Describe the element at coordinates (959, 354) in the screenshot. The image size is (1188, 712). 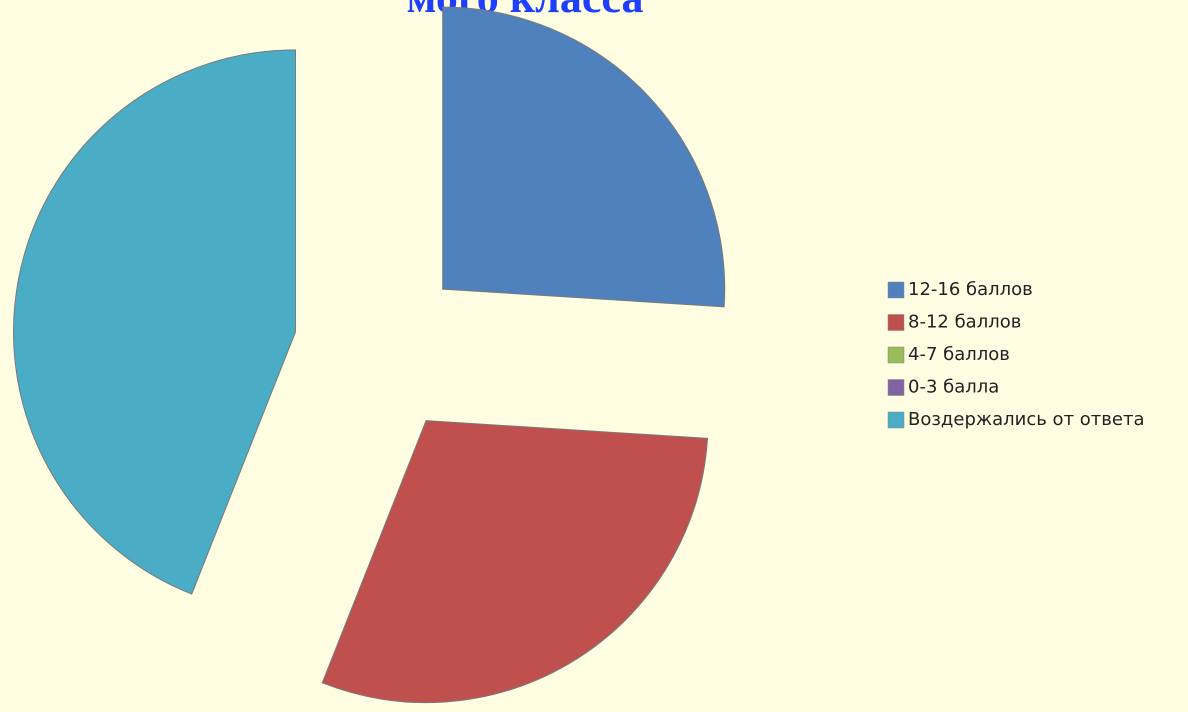
I see `legend-label: 4-7 баллов` at that location.